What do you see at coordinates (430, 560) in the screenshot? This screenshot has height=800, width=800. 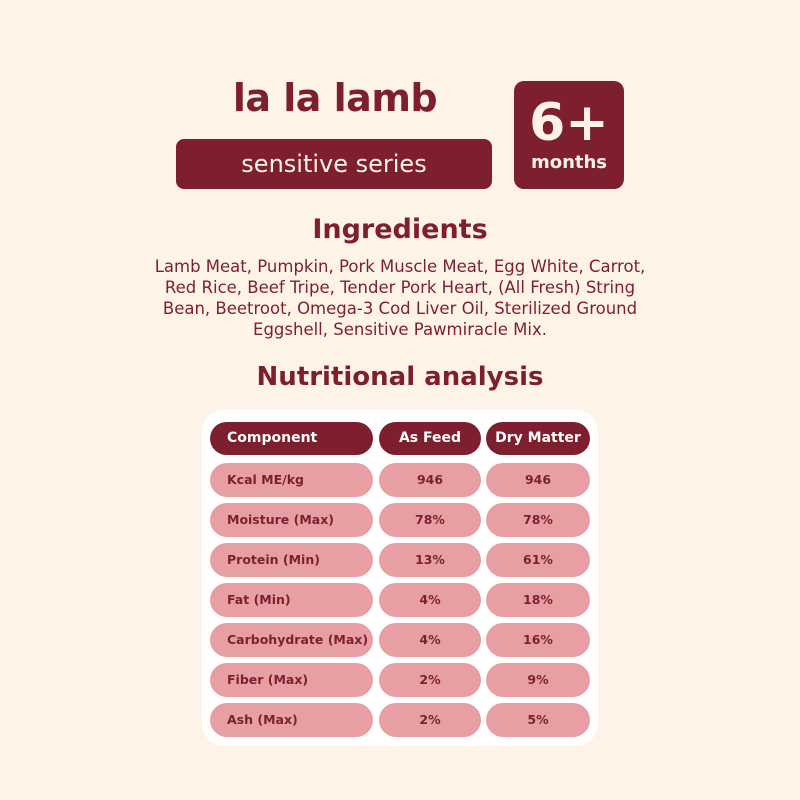 I see `as-feed-cell: 13%` at bounding box center [430, 560].